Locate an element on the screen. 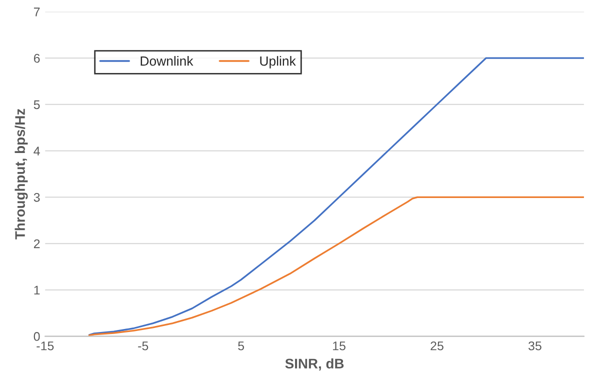 Image resolution: width=602 pixels, height=391 pixels. legend-label: Uplink is located at coordinates (278, 62).